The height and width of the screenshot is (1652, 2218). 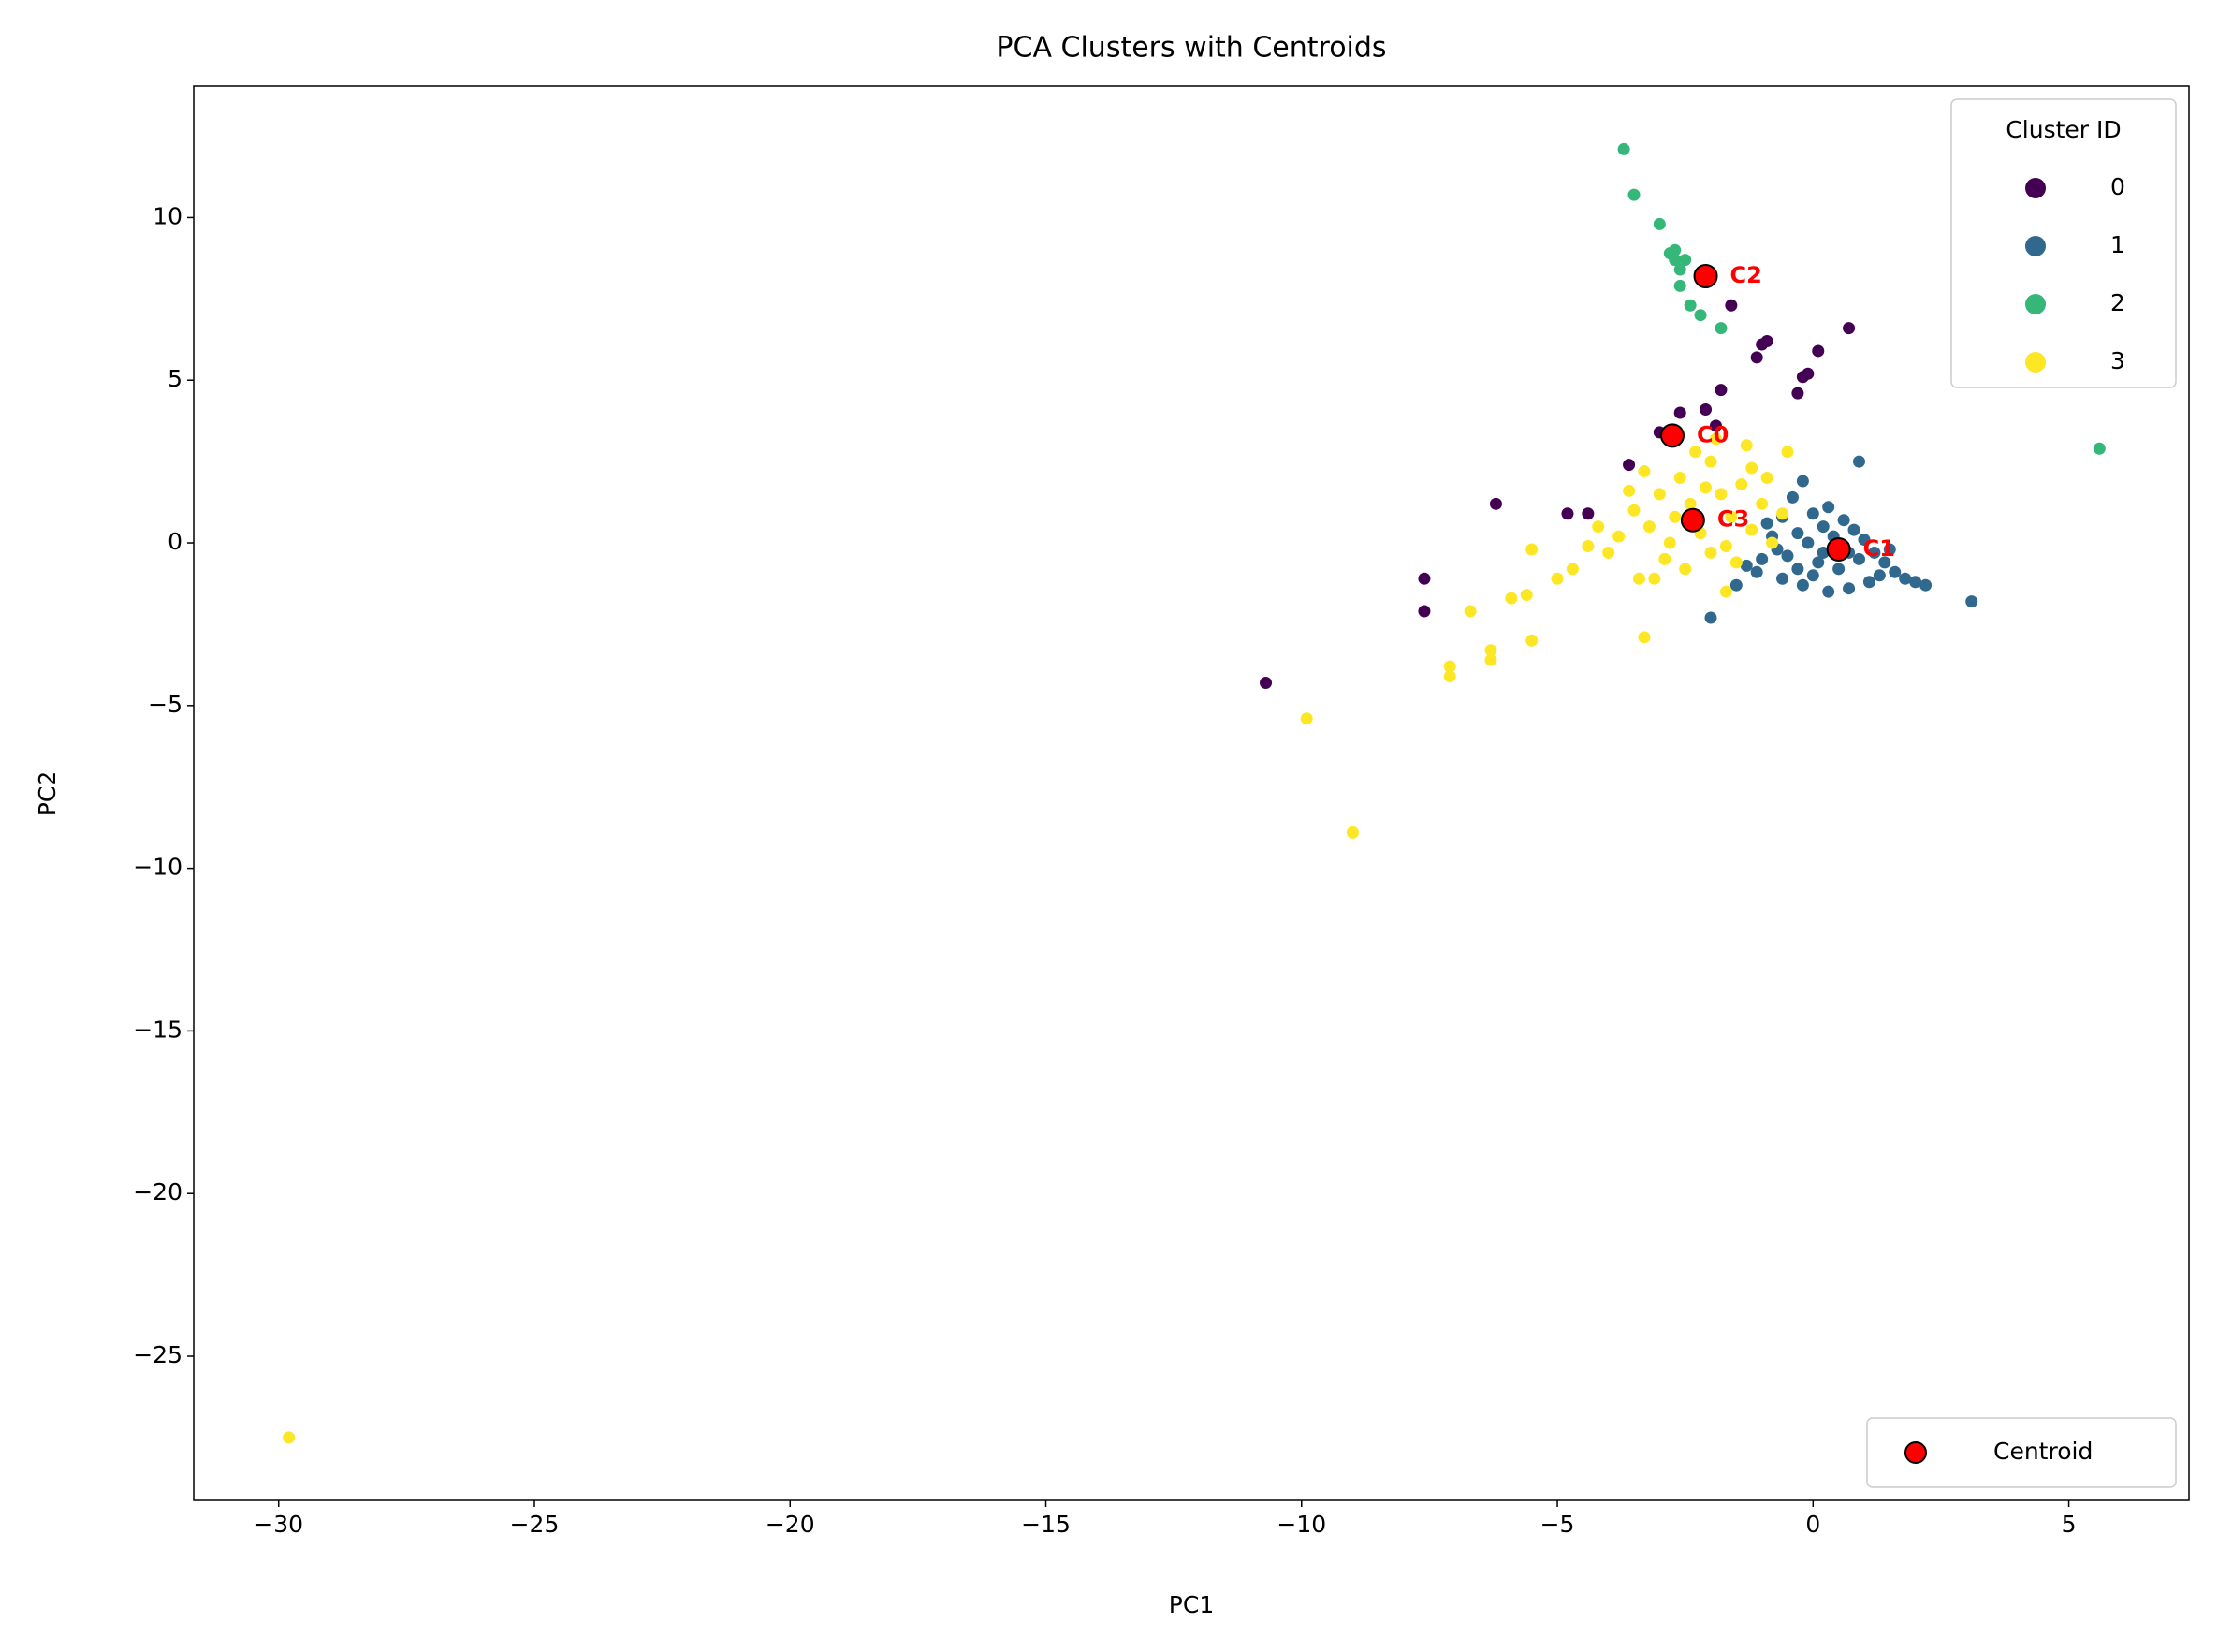 I want to click on y-tick-label: 10, so click(x=168, y=216).